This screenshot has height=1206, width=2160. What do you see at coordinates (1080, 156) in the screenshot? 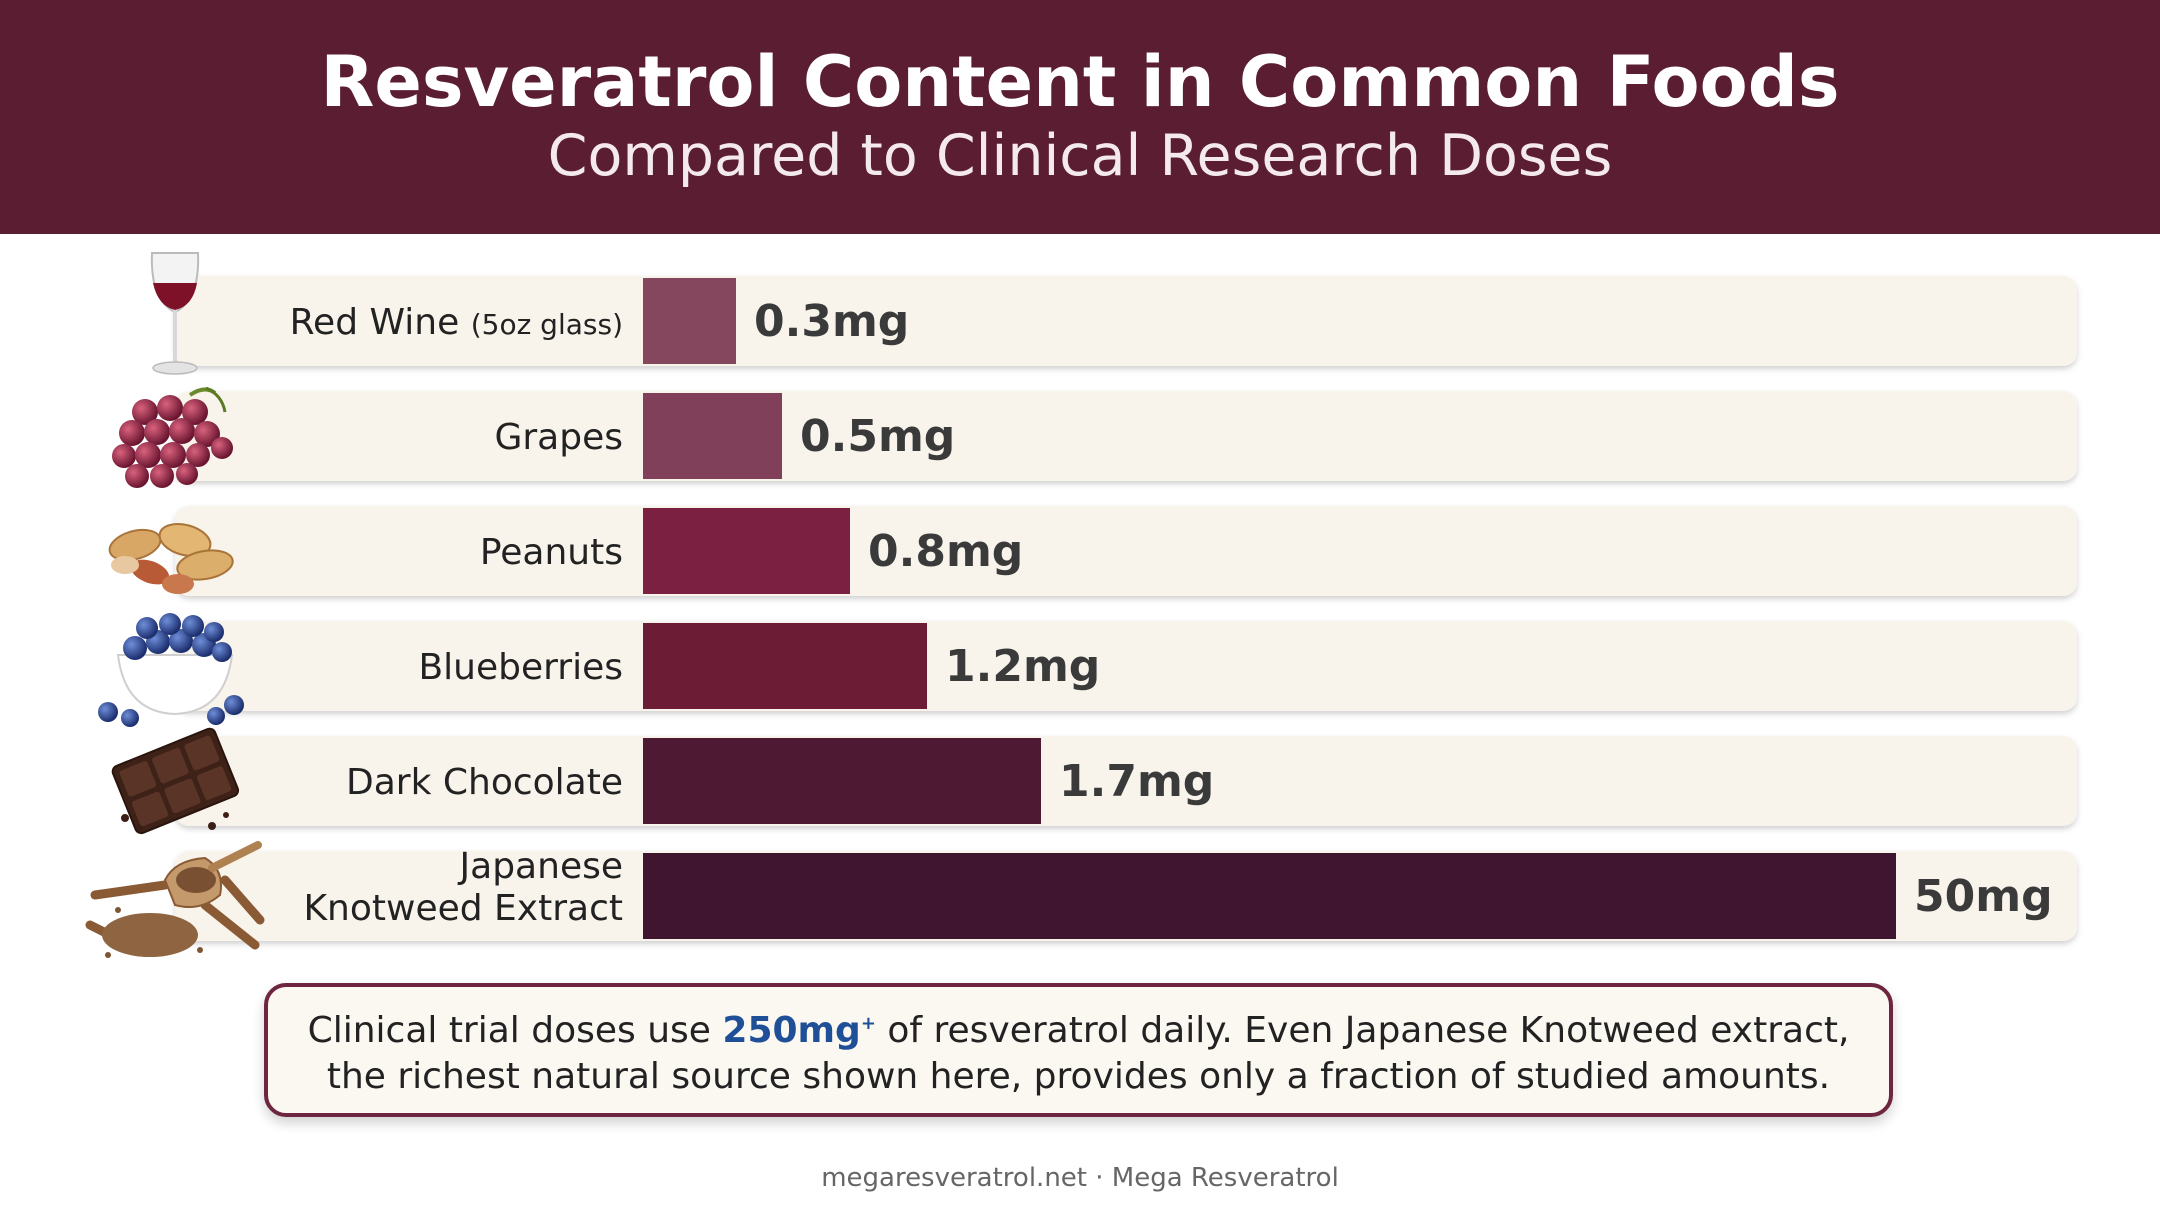
I see `page-subtitle: Compared to Clinical Research Doses` at bounding box center [1080, 156].